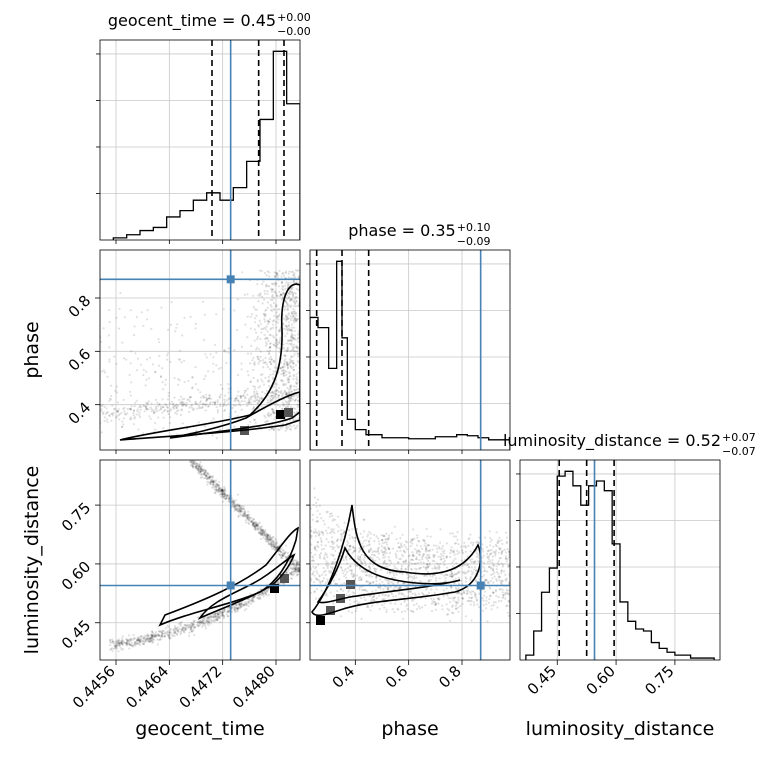 The height and width of the screenshot is (760, 760). Describe the element at coordinates (80, 413) in the screenshot. I see `y-tick-label: 0.4` at that location.